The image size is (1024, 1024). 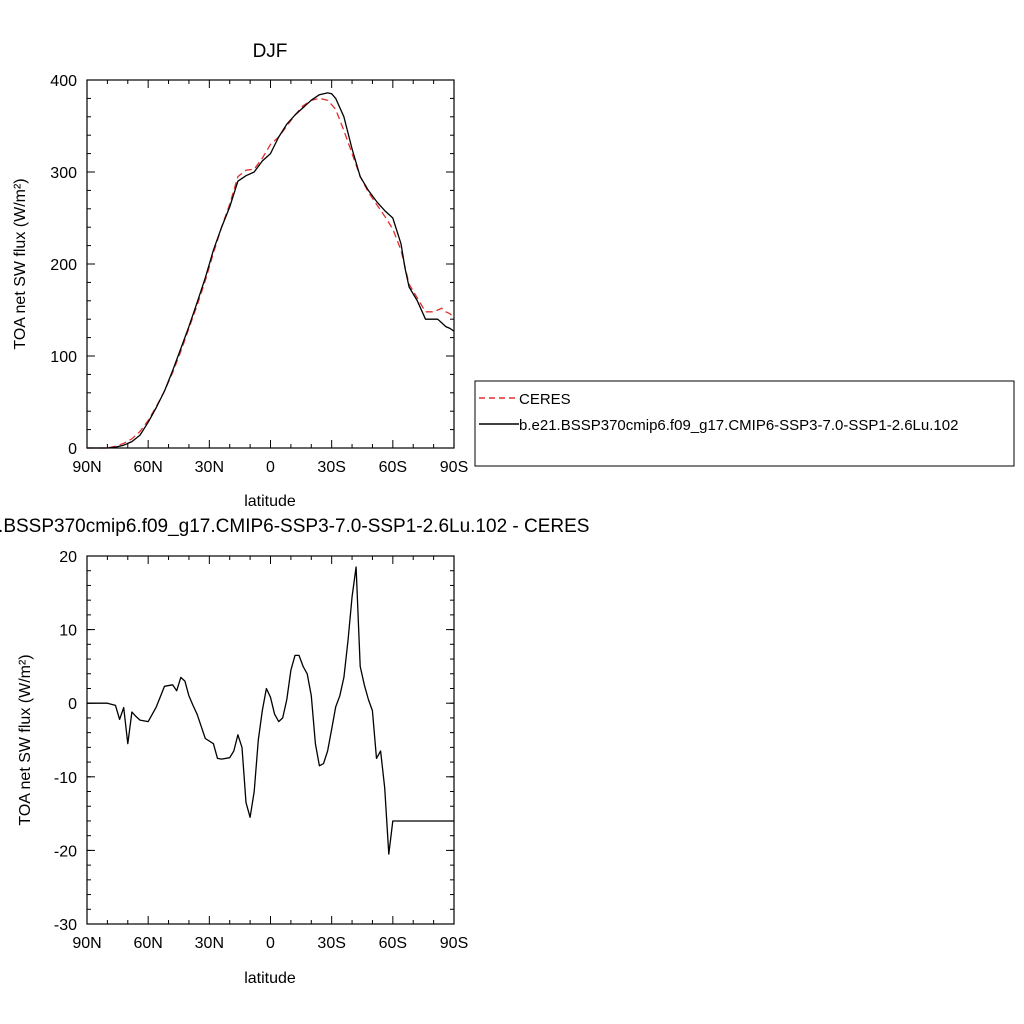 What do you see at coordinates (393, 943) in the screenshot?
I see `bottom-x-tick-label: 60S` at bounding box center [393, 943].